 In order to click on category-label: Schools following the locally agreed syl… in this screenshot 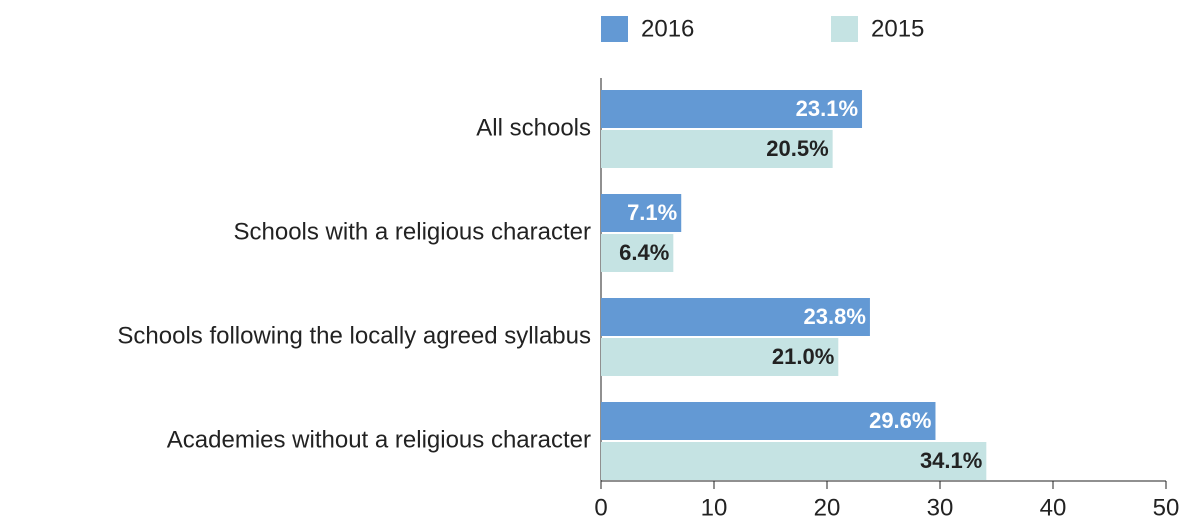, I will do `click(354, 335)`.